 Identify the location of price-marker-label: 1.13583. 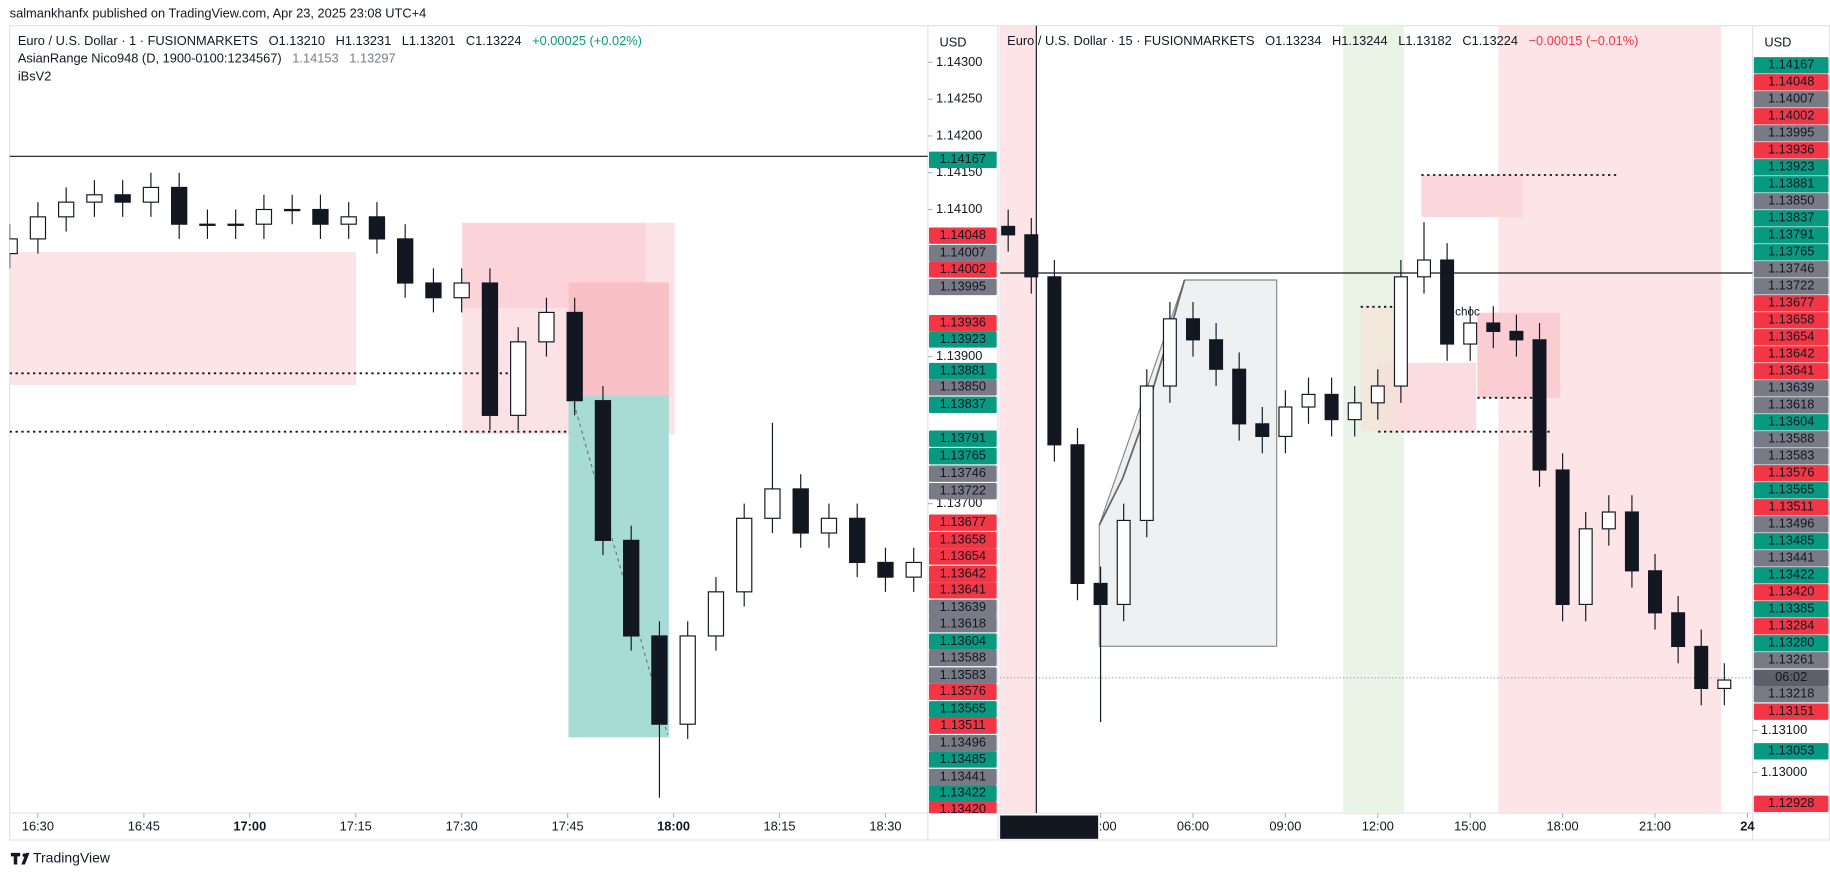
(963, 674).